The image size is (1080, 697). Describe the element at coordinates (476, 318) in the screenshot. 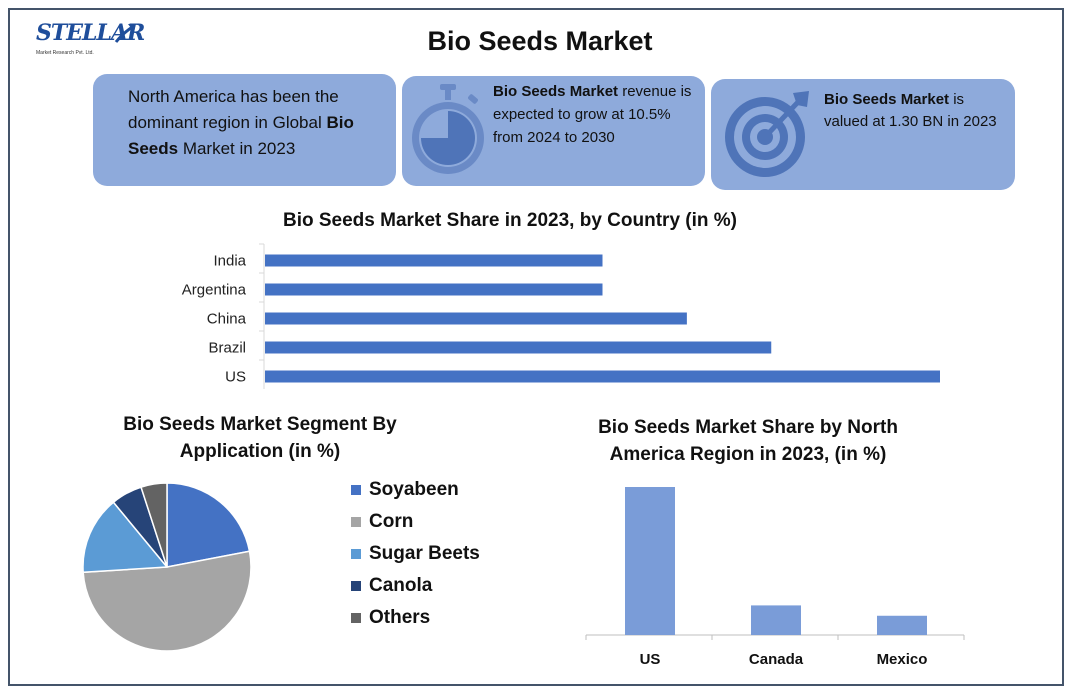

I see `bar-china` at that location.